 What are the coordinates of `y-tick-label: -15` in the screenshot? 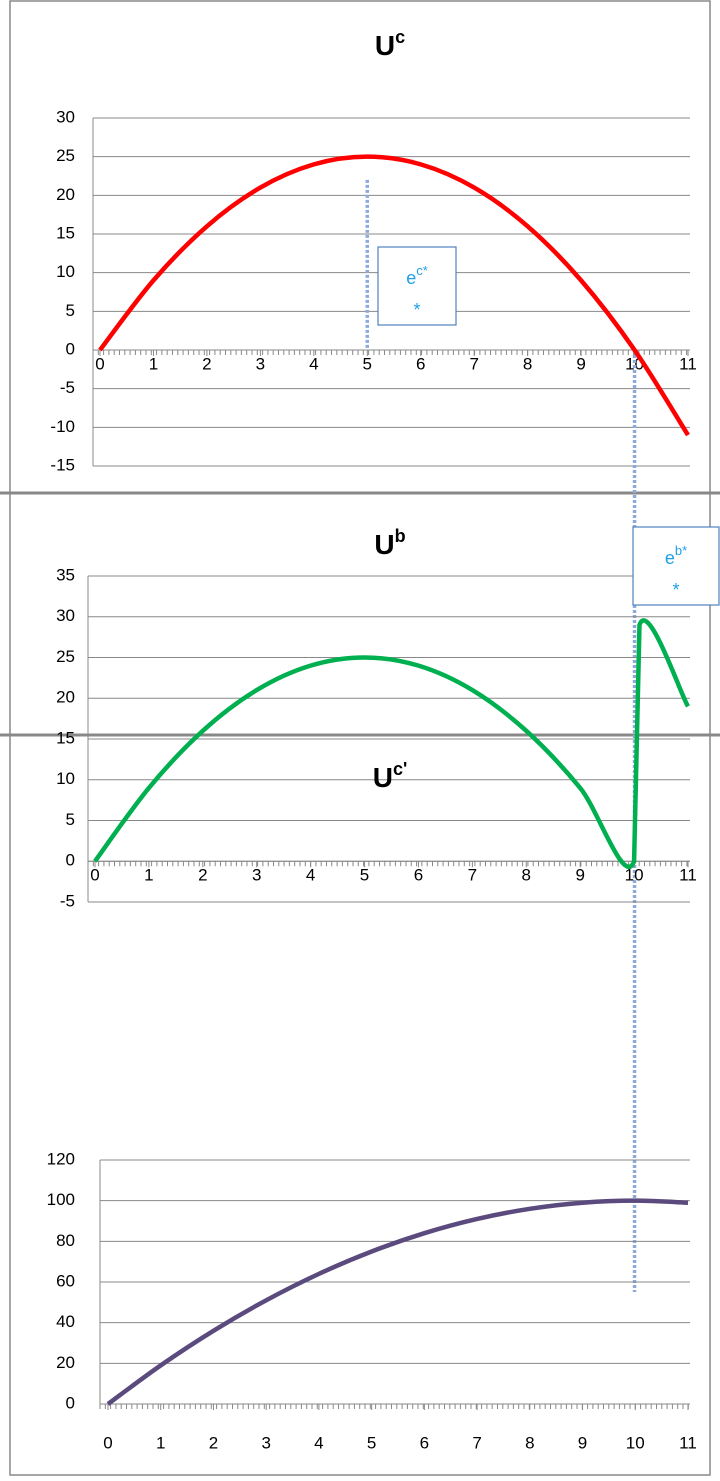 It's located at (62, 464).